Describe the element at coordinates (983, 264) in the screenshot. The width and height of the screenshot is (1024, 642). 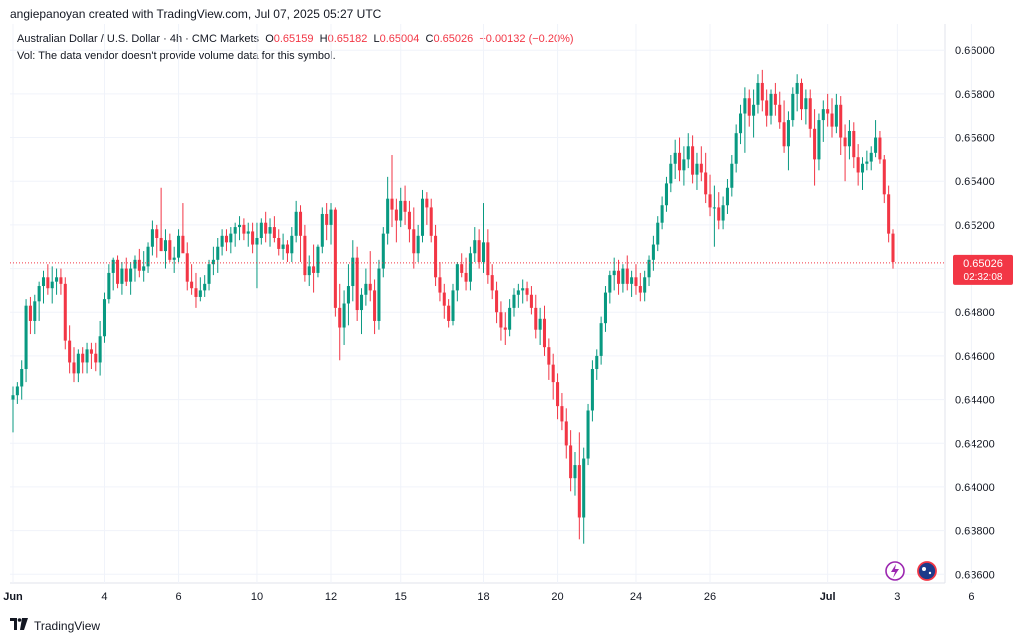
I see `last-price-label: 0.65026` at that location.